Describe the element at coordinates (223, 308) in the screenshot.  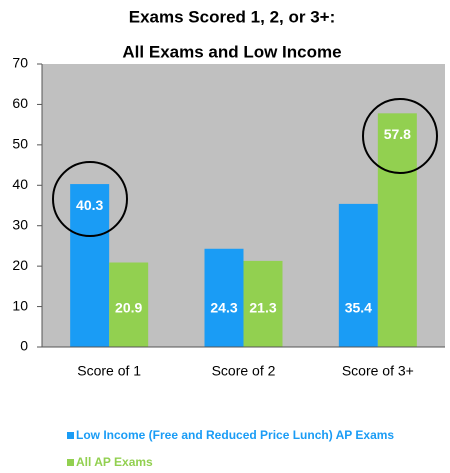
I see `value-label: 24.3` at that location.